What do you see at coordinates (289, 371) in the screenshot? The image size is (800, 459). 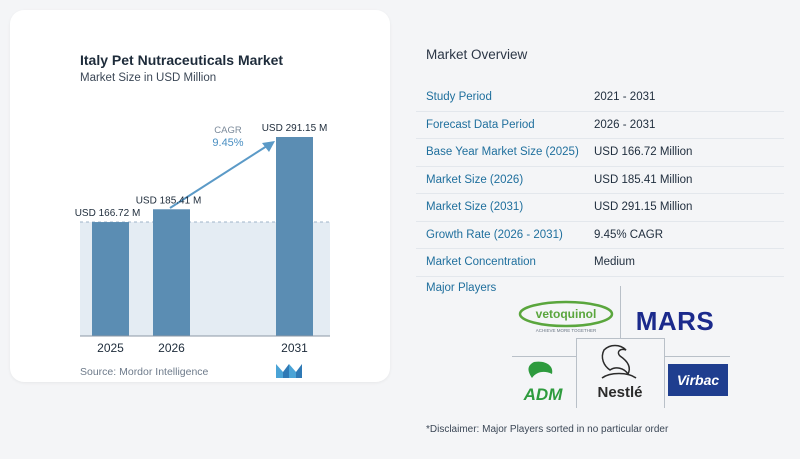 I see `mordor-logo-icon` at bounding box center [289, 371].